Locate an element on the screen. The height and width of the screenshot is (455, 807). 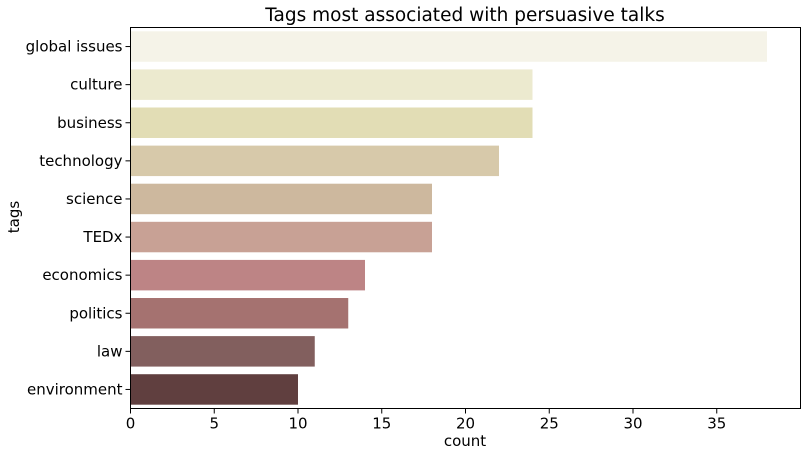
y-tick-label: TEDx is located at coordinates (102, 237).